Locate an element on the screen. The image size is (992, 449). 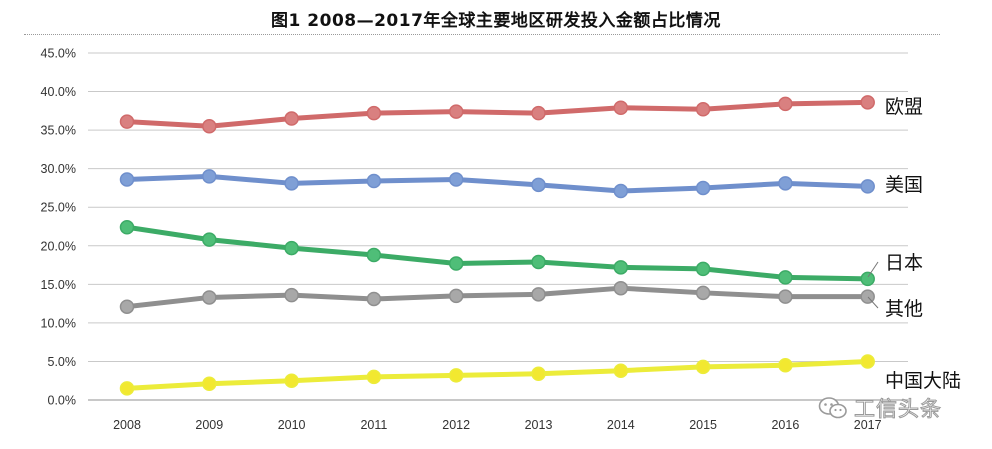
y-tick-label: 15.0% is located at coordinates (58, 285).